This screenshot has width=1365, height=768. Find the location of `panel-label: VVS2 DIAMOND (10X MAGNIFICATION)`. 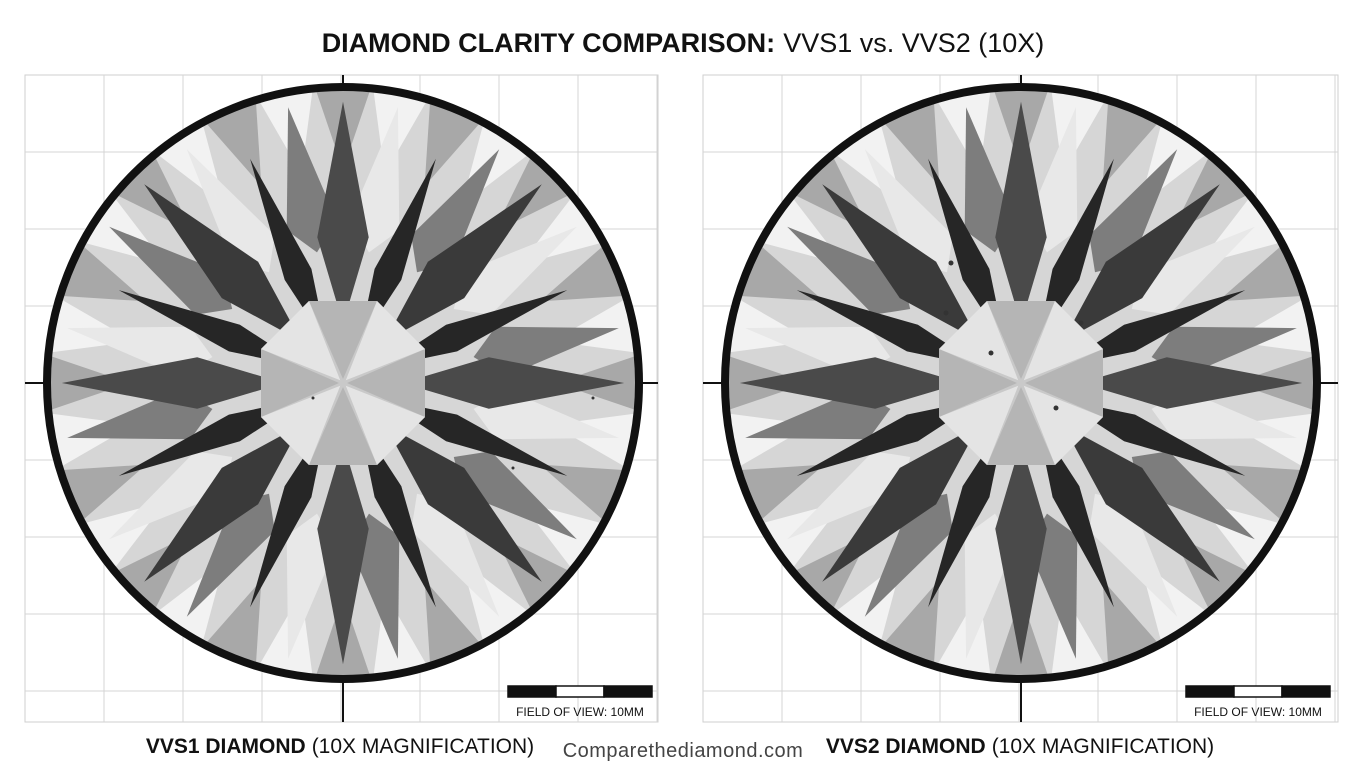

panel-label: VVS2 DIAMOND (10X MAGNIFICATION) is located at coordinates (1020, 746).